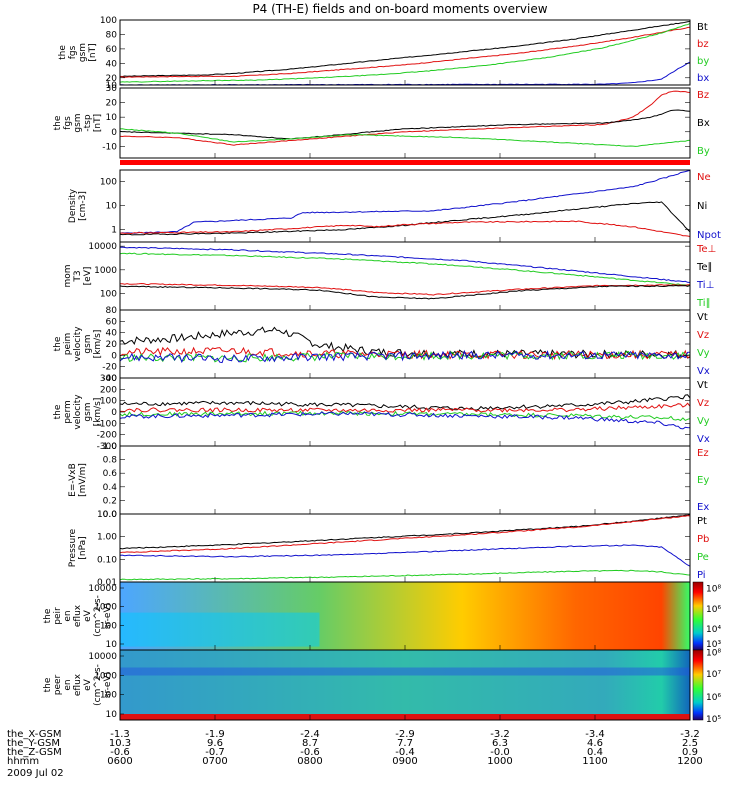 The width and height of the screenshot is (750, 800). I want to click on y-tick-label: 1.0, so click(110, 447).